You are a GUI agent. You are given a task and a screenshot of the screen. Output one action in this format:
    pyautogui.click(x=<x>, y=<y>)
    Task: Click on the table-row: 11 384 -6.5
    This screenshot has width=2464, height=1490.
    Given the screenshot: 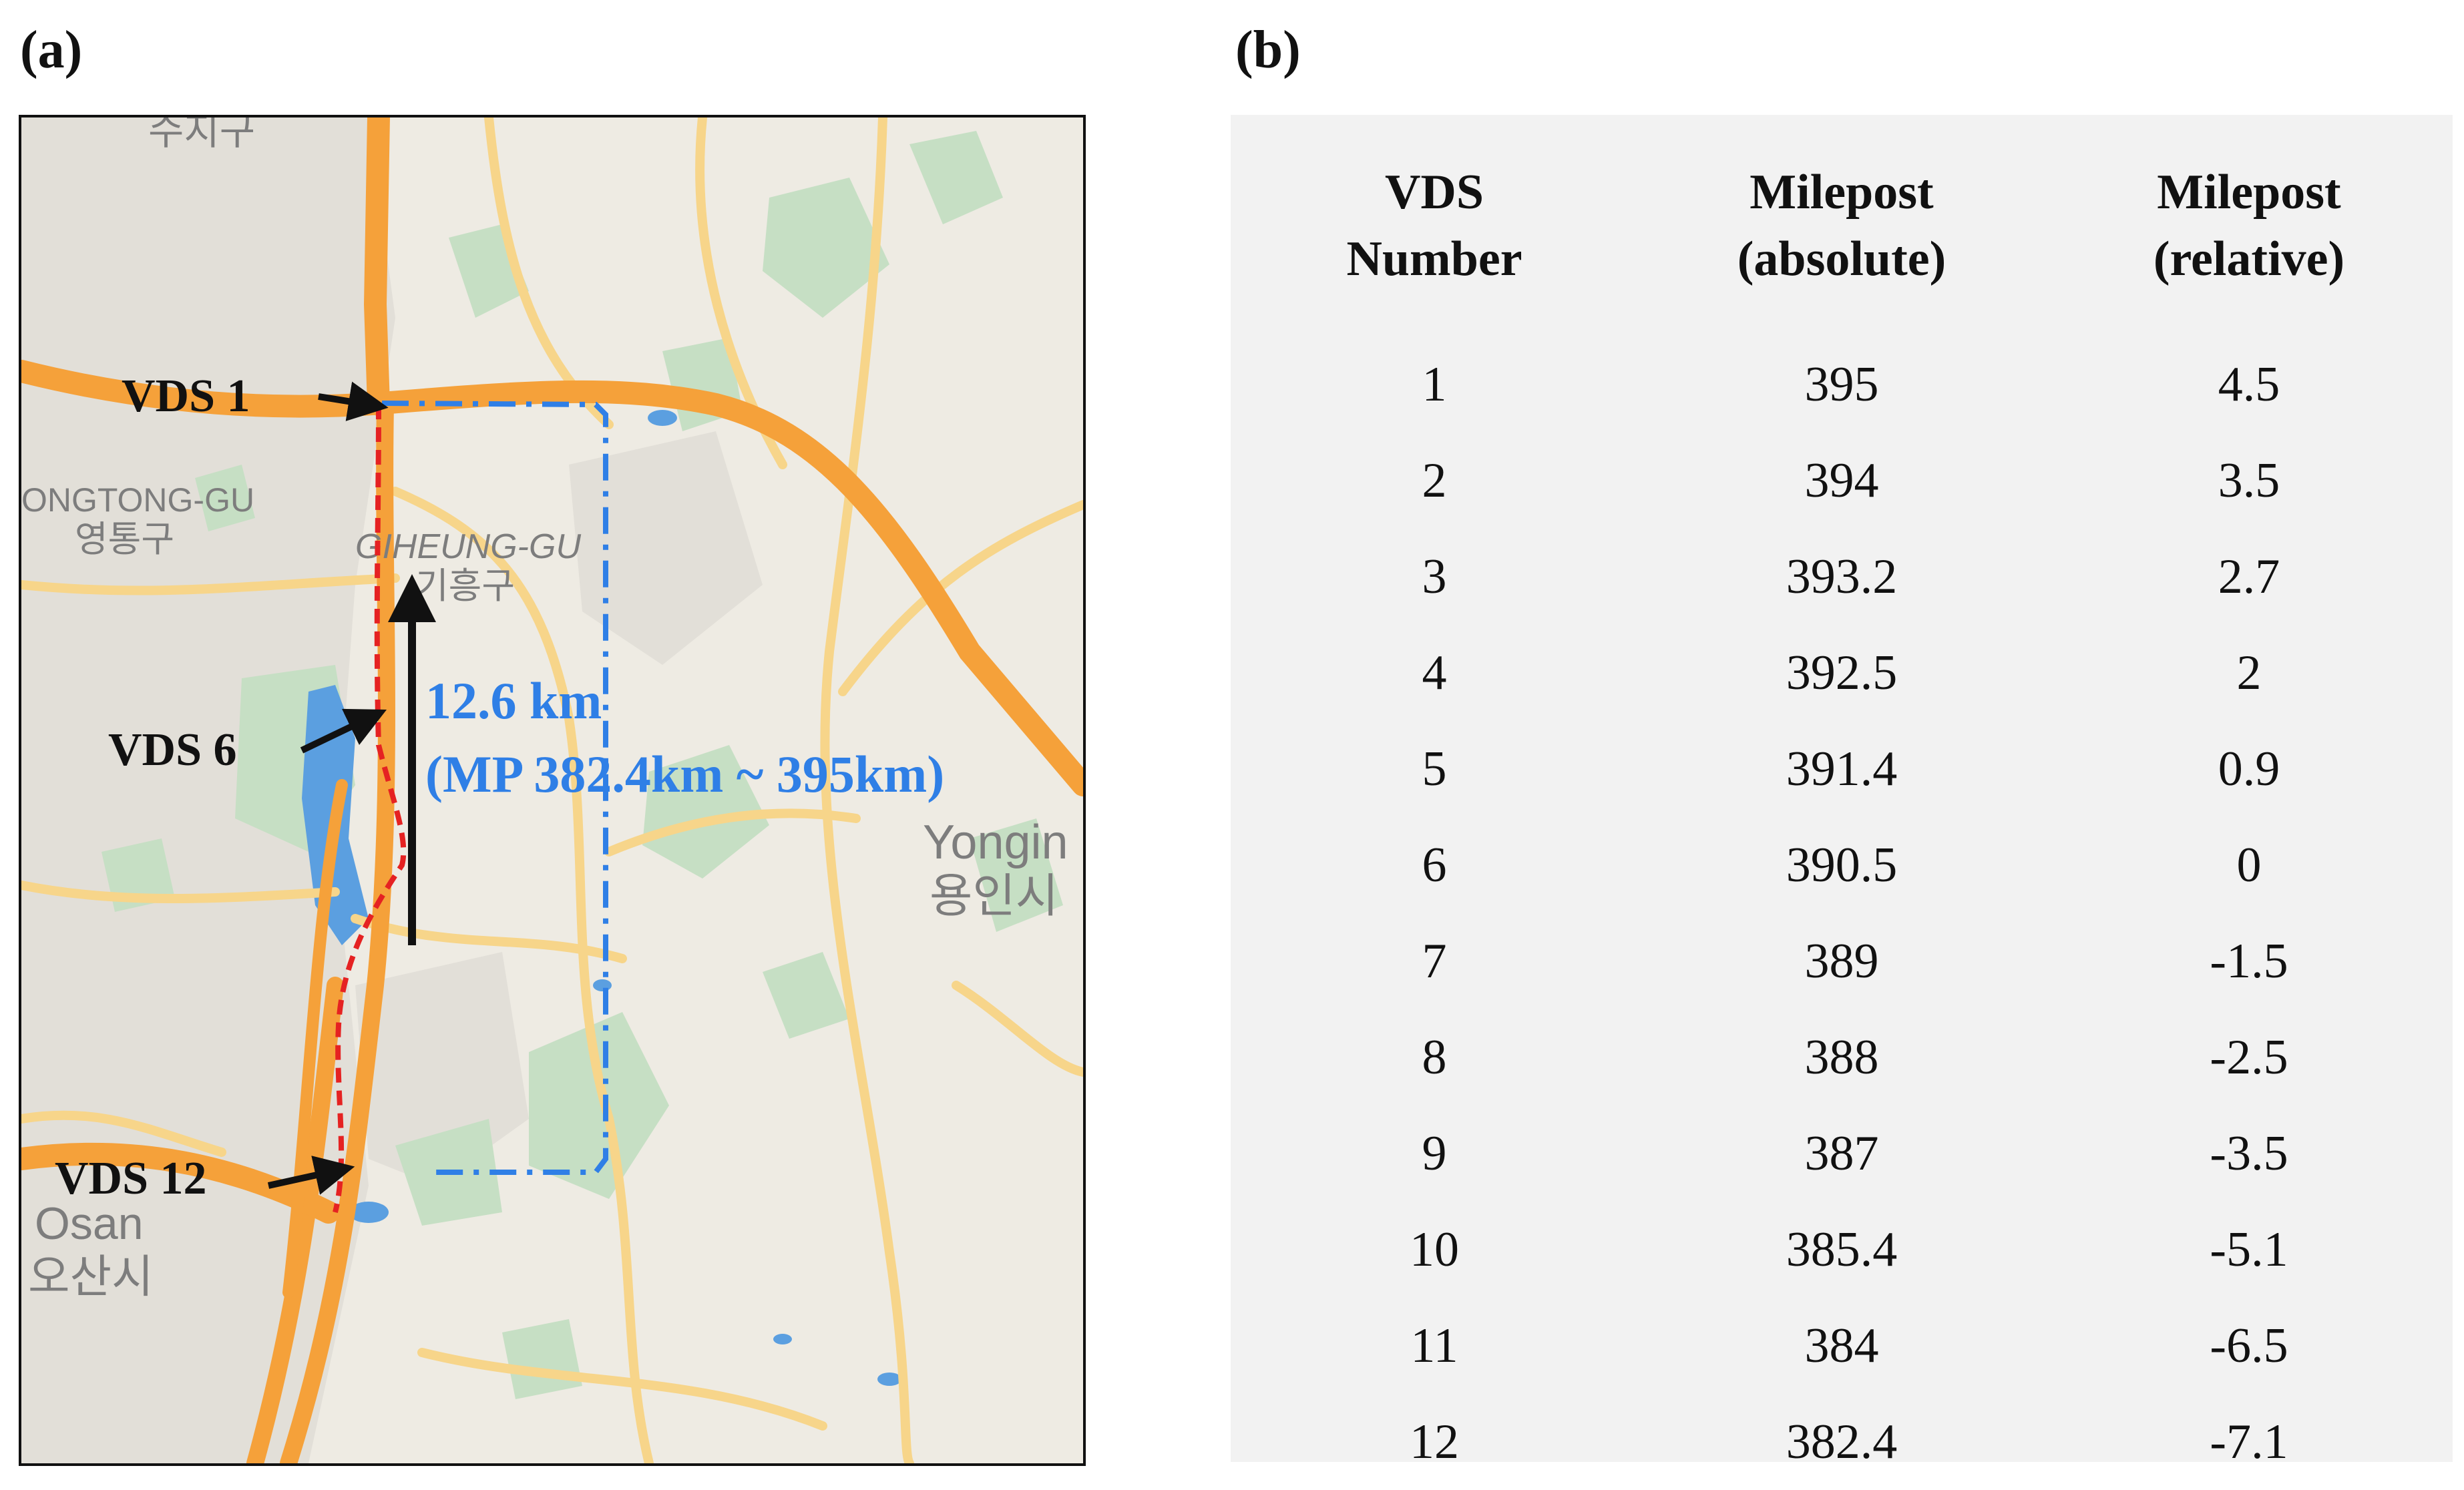 What is the action you would take?
    pyautogui.click(x=1842, y=1346)
    